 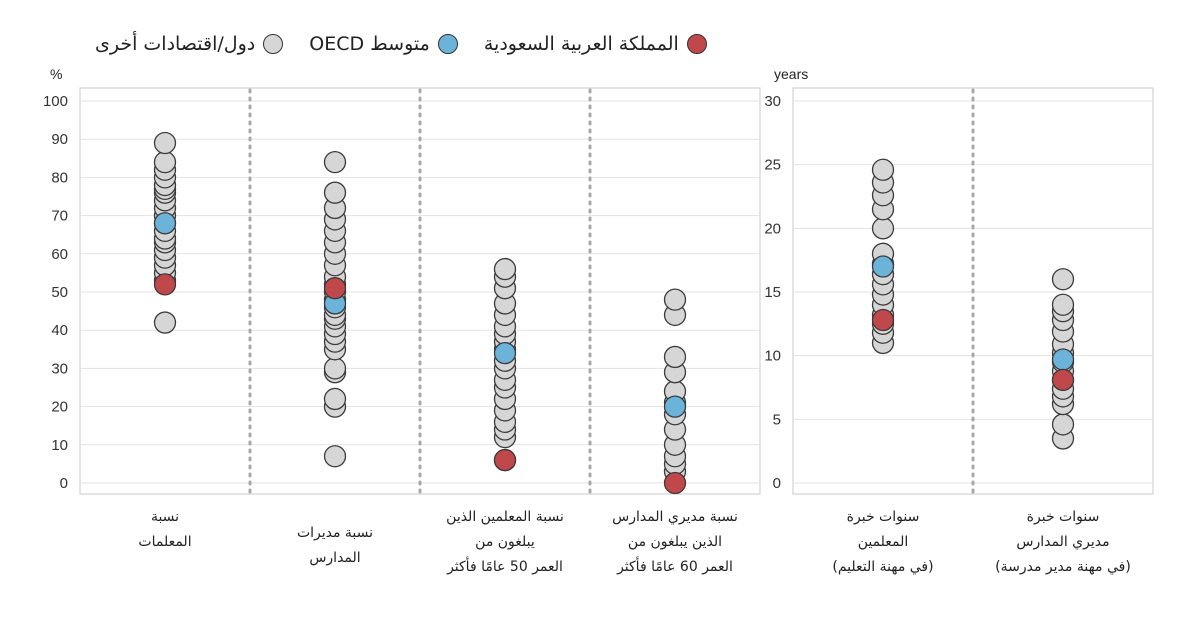 I want to click on category-label-line: نسبة مديري المدارس, so click(x=675, y=517).